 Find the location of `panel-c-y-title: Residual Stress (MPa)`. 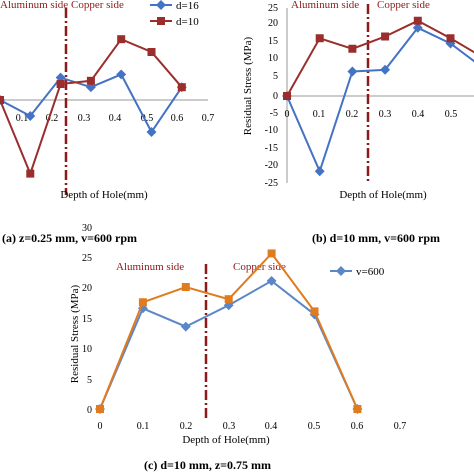

panel-c-y-title: Residual Stress (MPa) is located at coordinates (75, 333).